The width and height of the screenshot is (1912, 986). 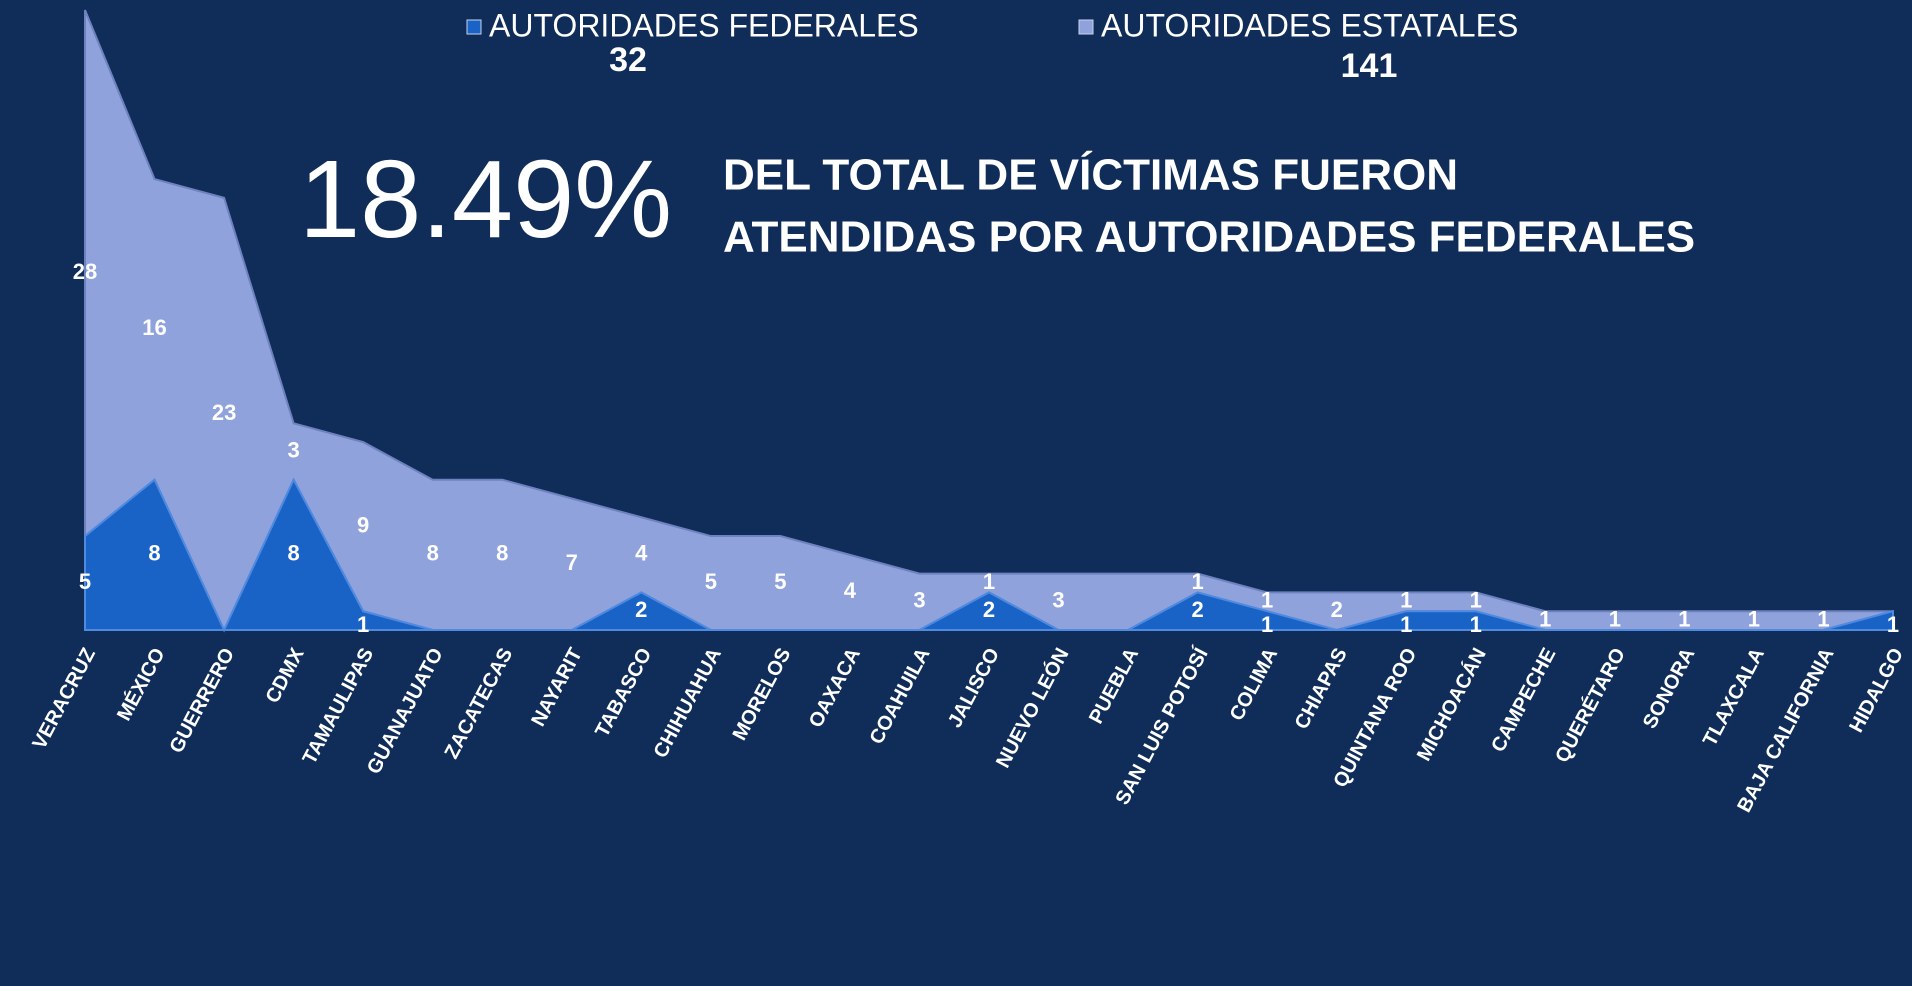 I want to click on legend-label: AUTORIDADES FEDERALES, so click(x=704, y=25).